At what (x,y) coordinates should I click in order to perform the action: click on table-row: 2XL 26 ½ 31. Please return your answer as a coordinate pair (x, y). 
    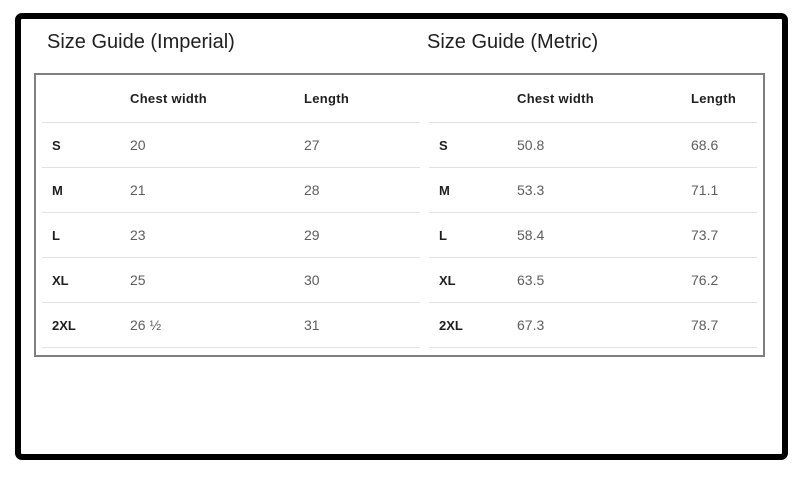
    Looking at the image, I should click on (231, 325).